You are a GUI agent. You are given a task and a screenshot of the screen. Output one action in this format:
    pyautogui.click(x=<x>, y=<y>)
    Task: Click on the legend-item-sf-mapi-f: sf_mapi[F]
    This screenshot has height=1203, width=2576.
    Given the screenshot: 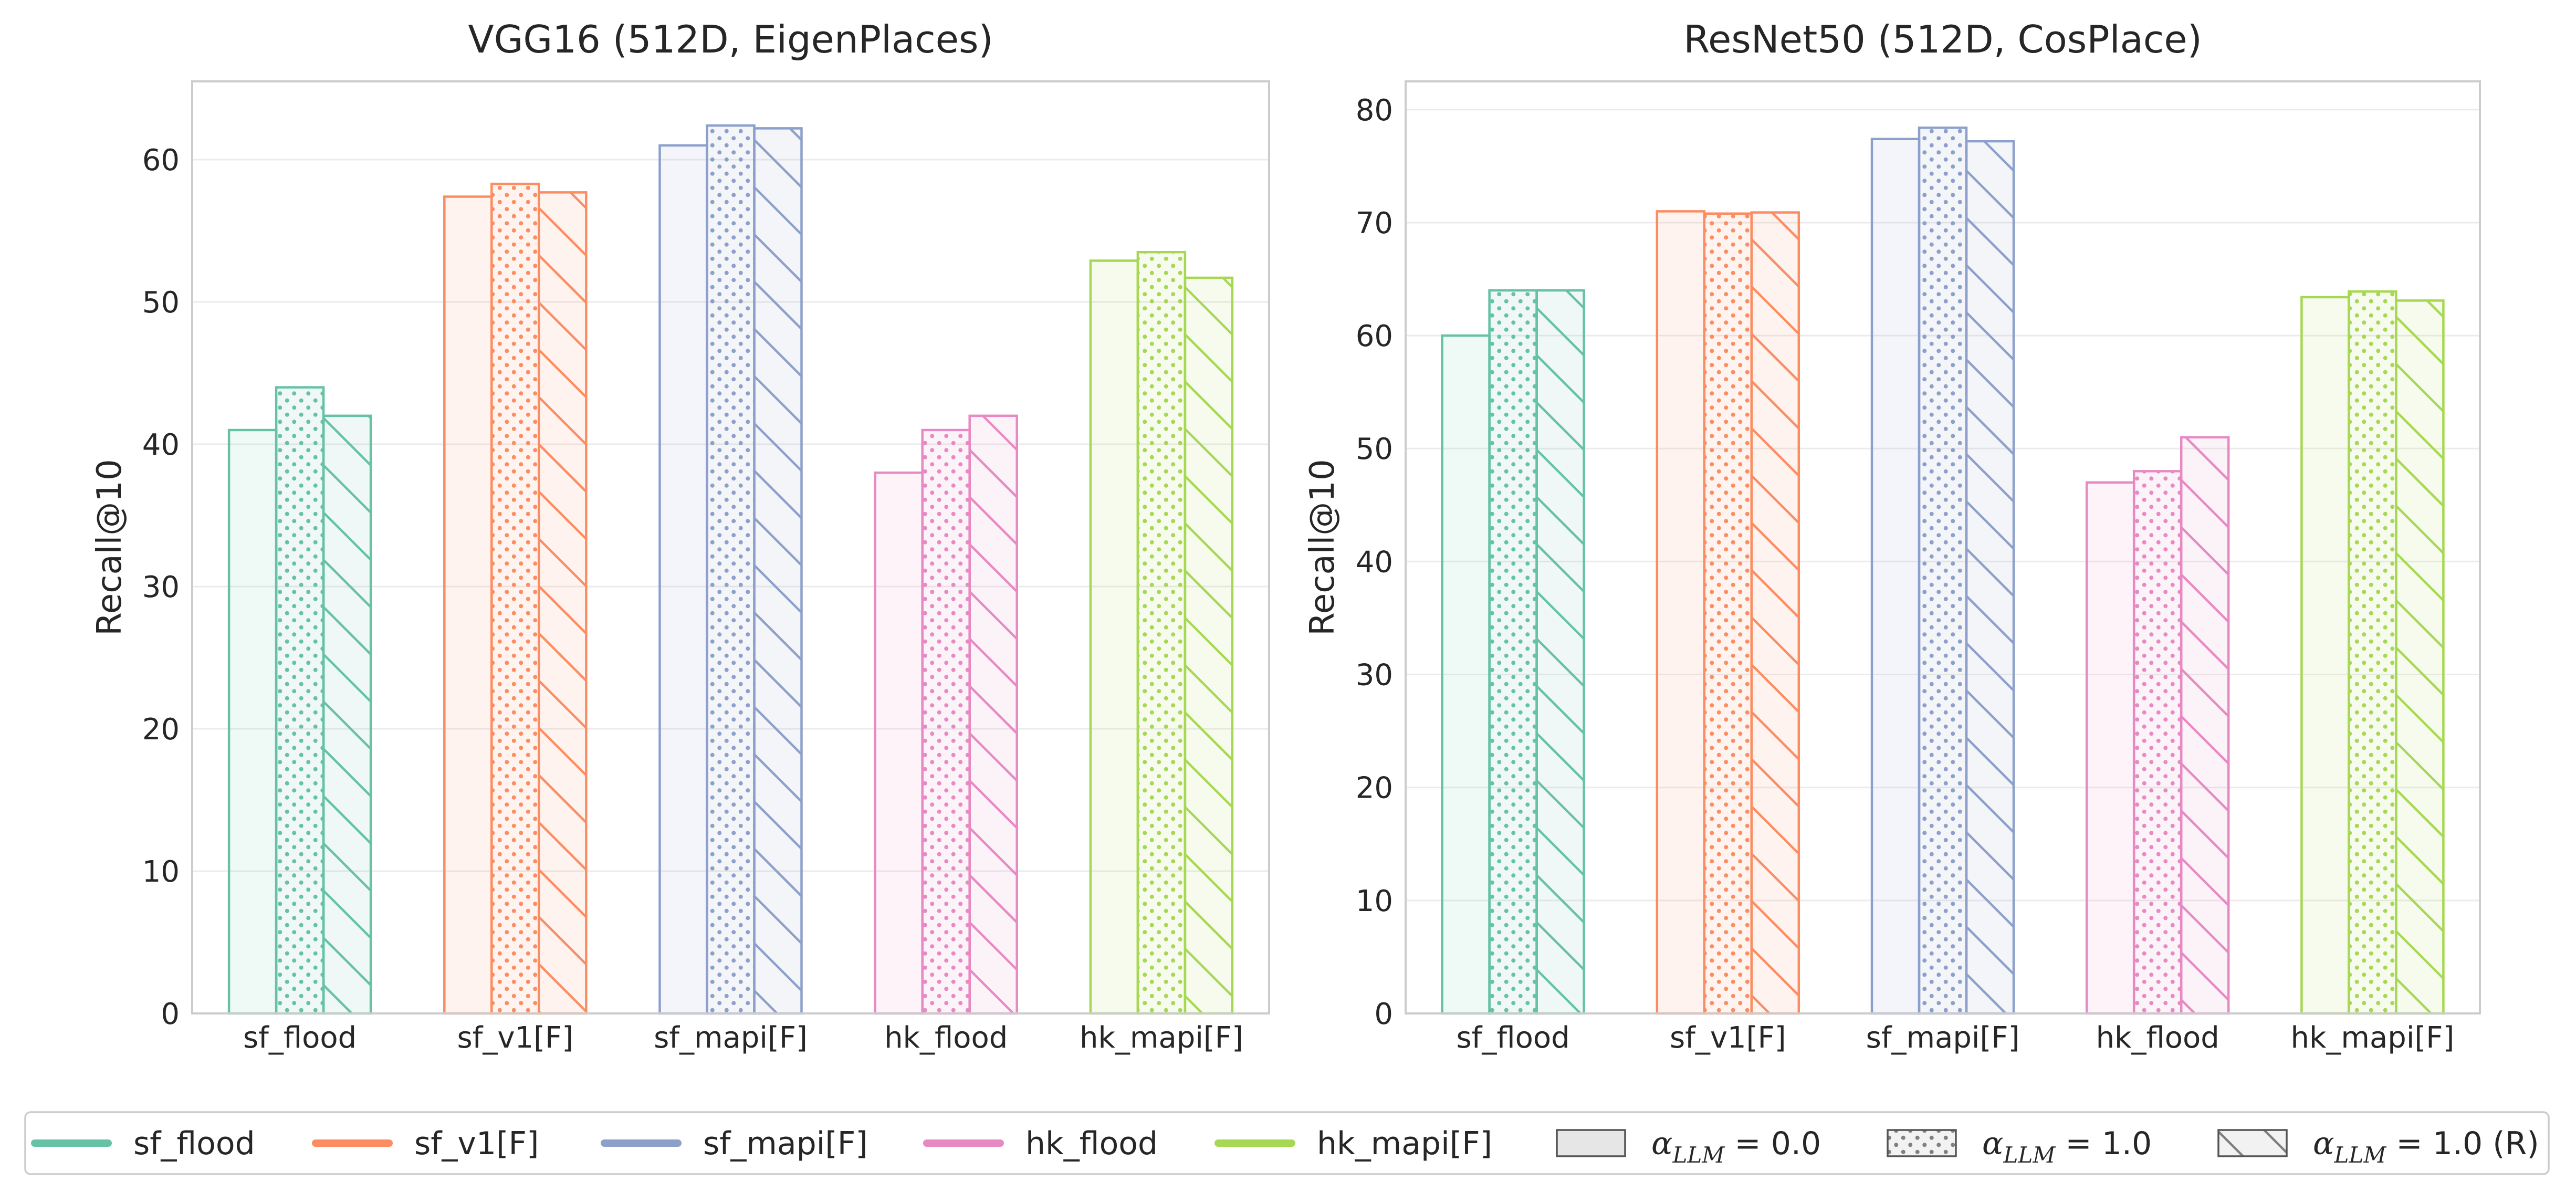 What is the action you would take?
    pyautogui.click(x=734, y=1143)
    